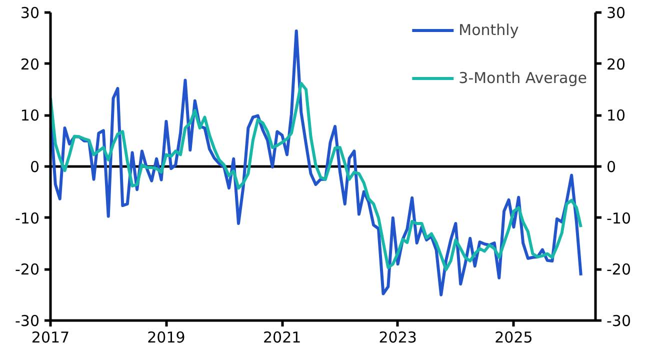 The height and width of the screenshot is (356, 656). What do you see at coordinates (35, 167) in the screenshot?
I see `y-tick-label: 0` at bounding box center [35, 167].